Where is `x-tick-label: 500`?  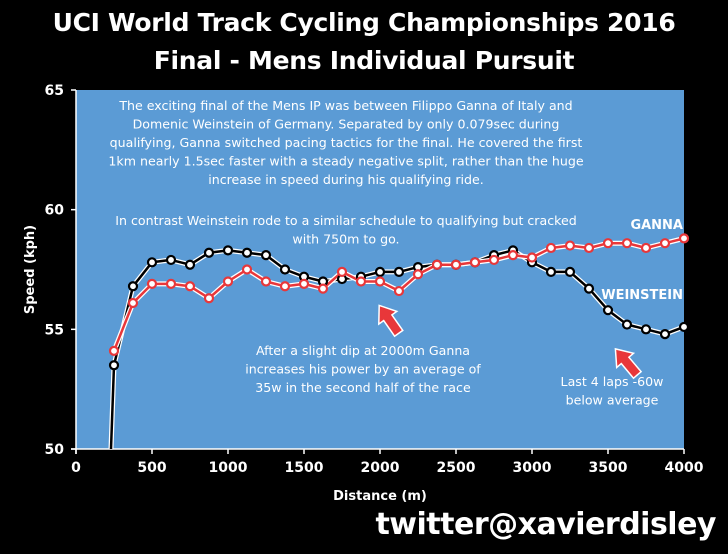
x-tick-label: 500 is located at coordinates (151, 468).